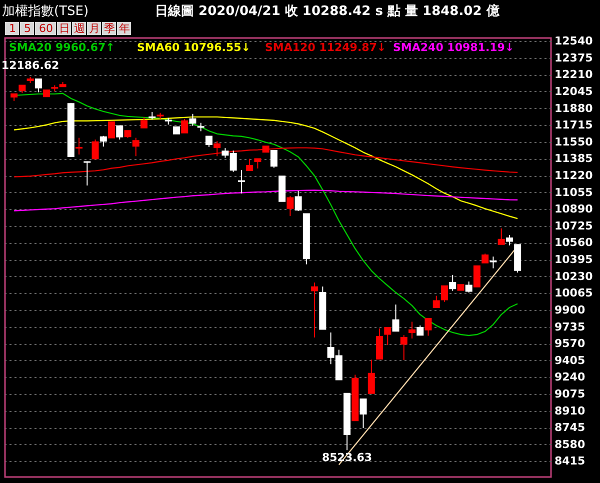 This screenshot has width=600, height=483. I want to click on y-tick-label: 9075, so click(570, 393).